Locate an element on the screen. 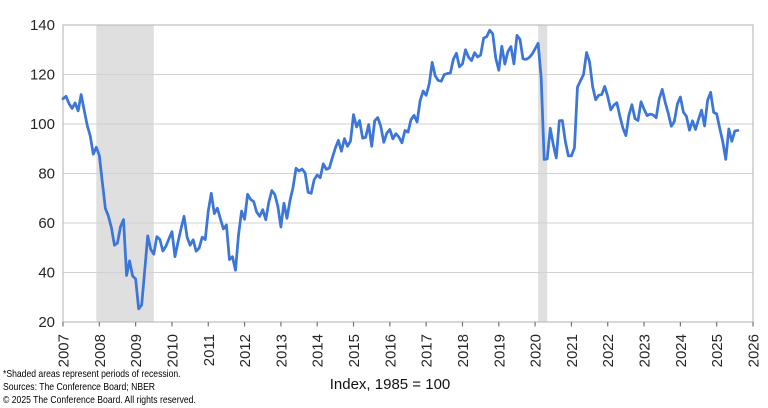 This screenshot has height=408, width=768. x-axis-tick-label: 2007 is located at coordinates (64, 350).